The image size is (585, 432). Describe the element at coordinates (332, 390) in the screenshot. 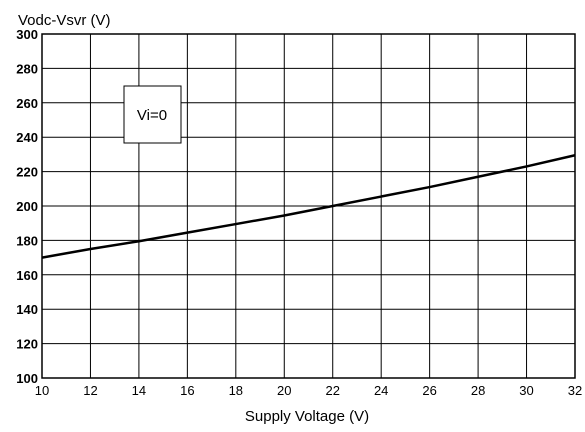

I see `x-tick-label: 22` at that location.